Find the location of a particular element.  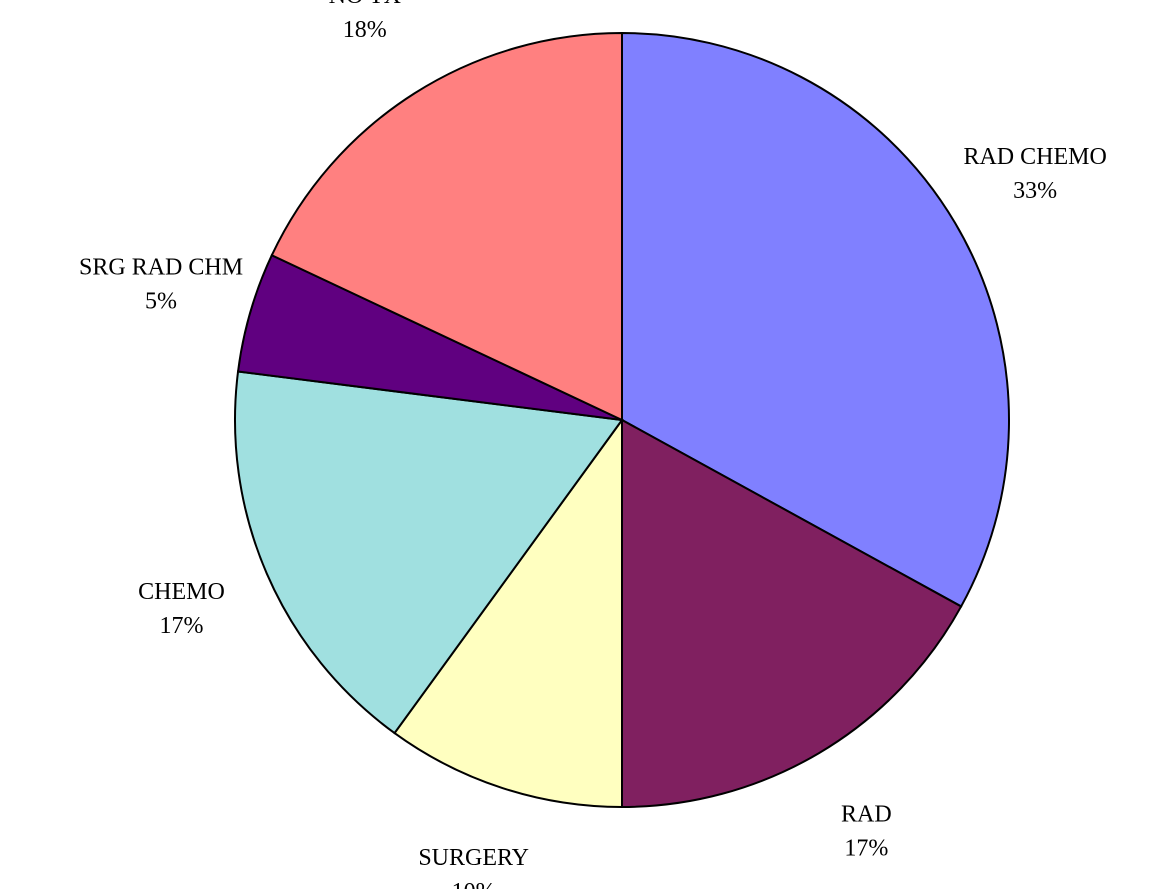

slice-label: SURGERY is located at coordinates (473, 858).